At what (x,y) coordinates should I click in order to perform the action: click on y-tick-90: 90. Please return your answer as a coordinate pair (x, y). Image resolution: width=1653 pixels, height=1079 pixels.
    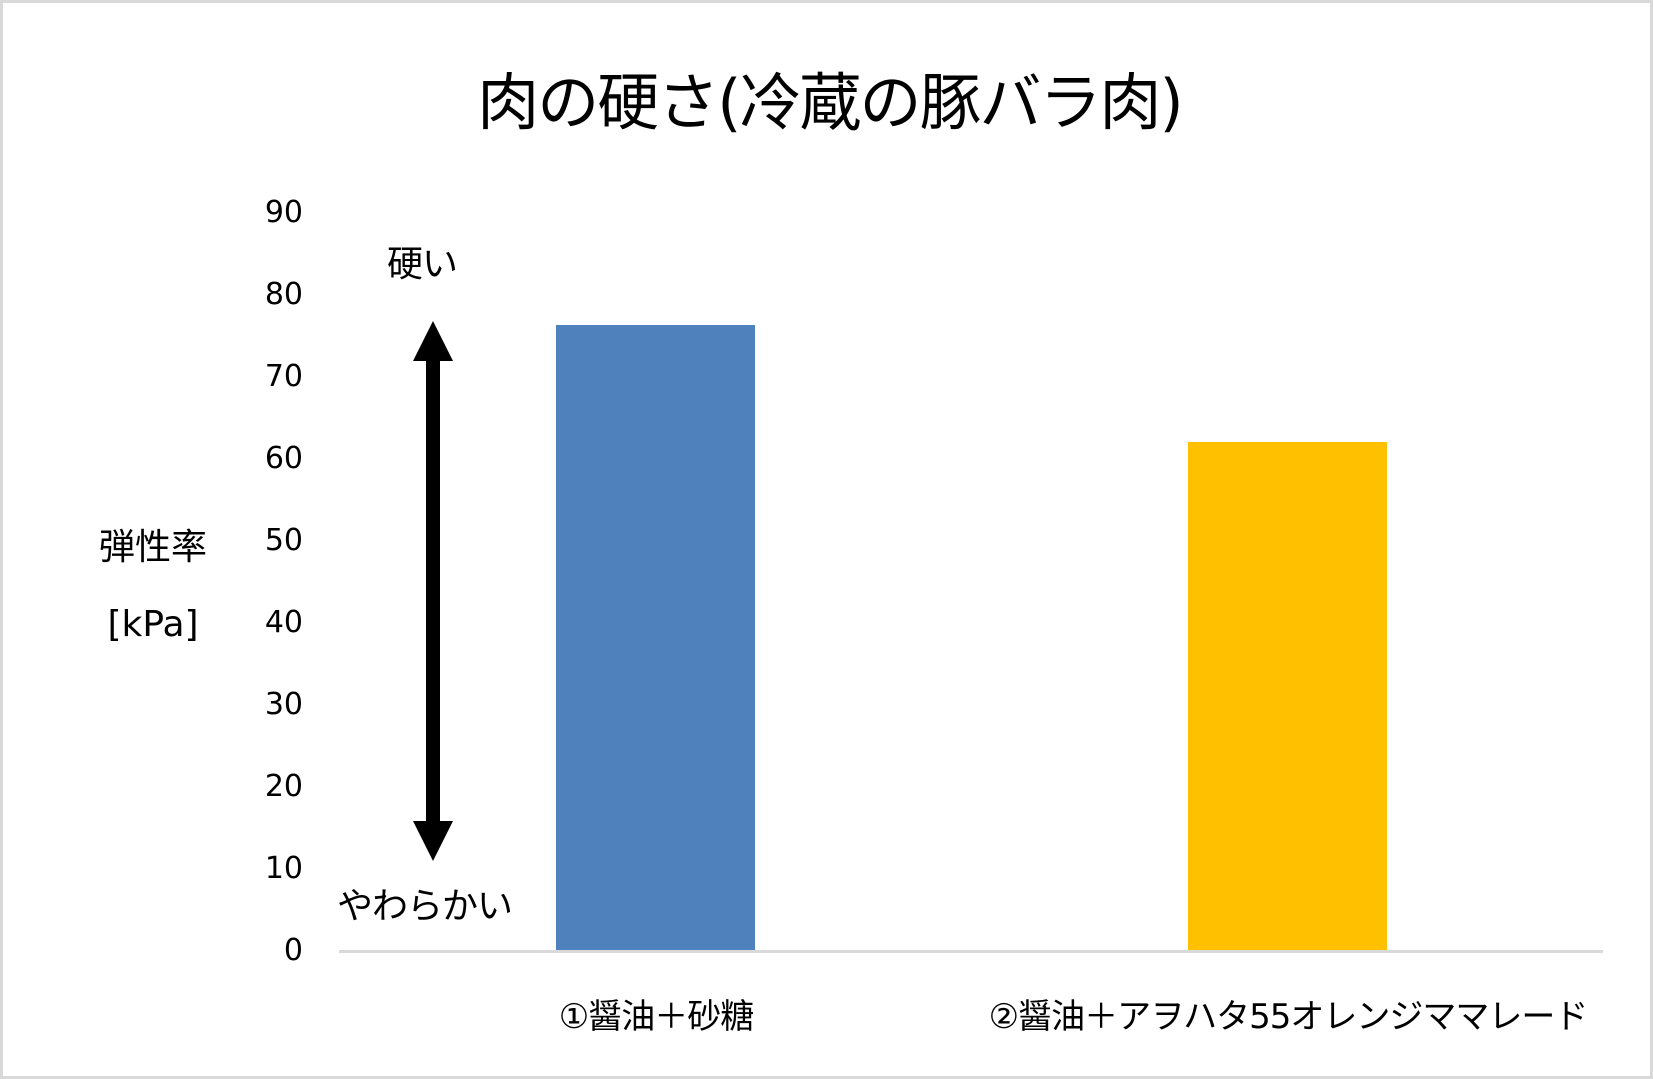
    Looking at the image, I should click on (283, 212).